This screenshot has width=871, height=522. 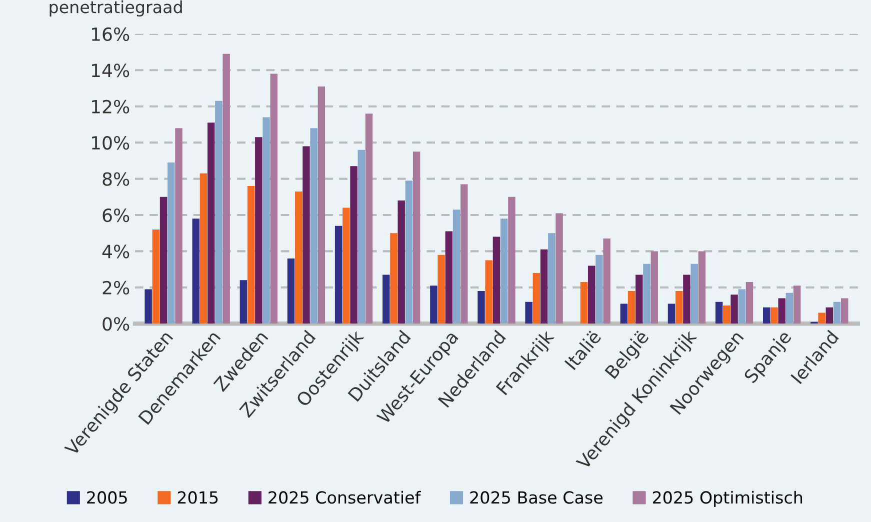 I want to click on y-tick-label: 6%, so click(x=116, y=215).